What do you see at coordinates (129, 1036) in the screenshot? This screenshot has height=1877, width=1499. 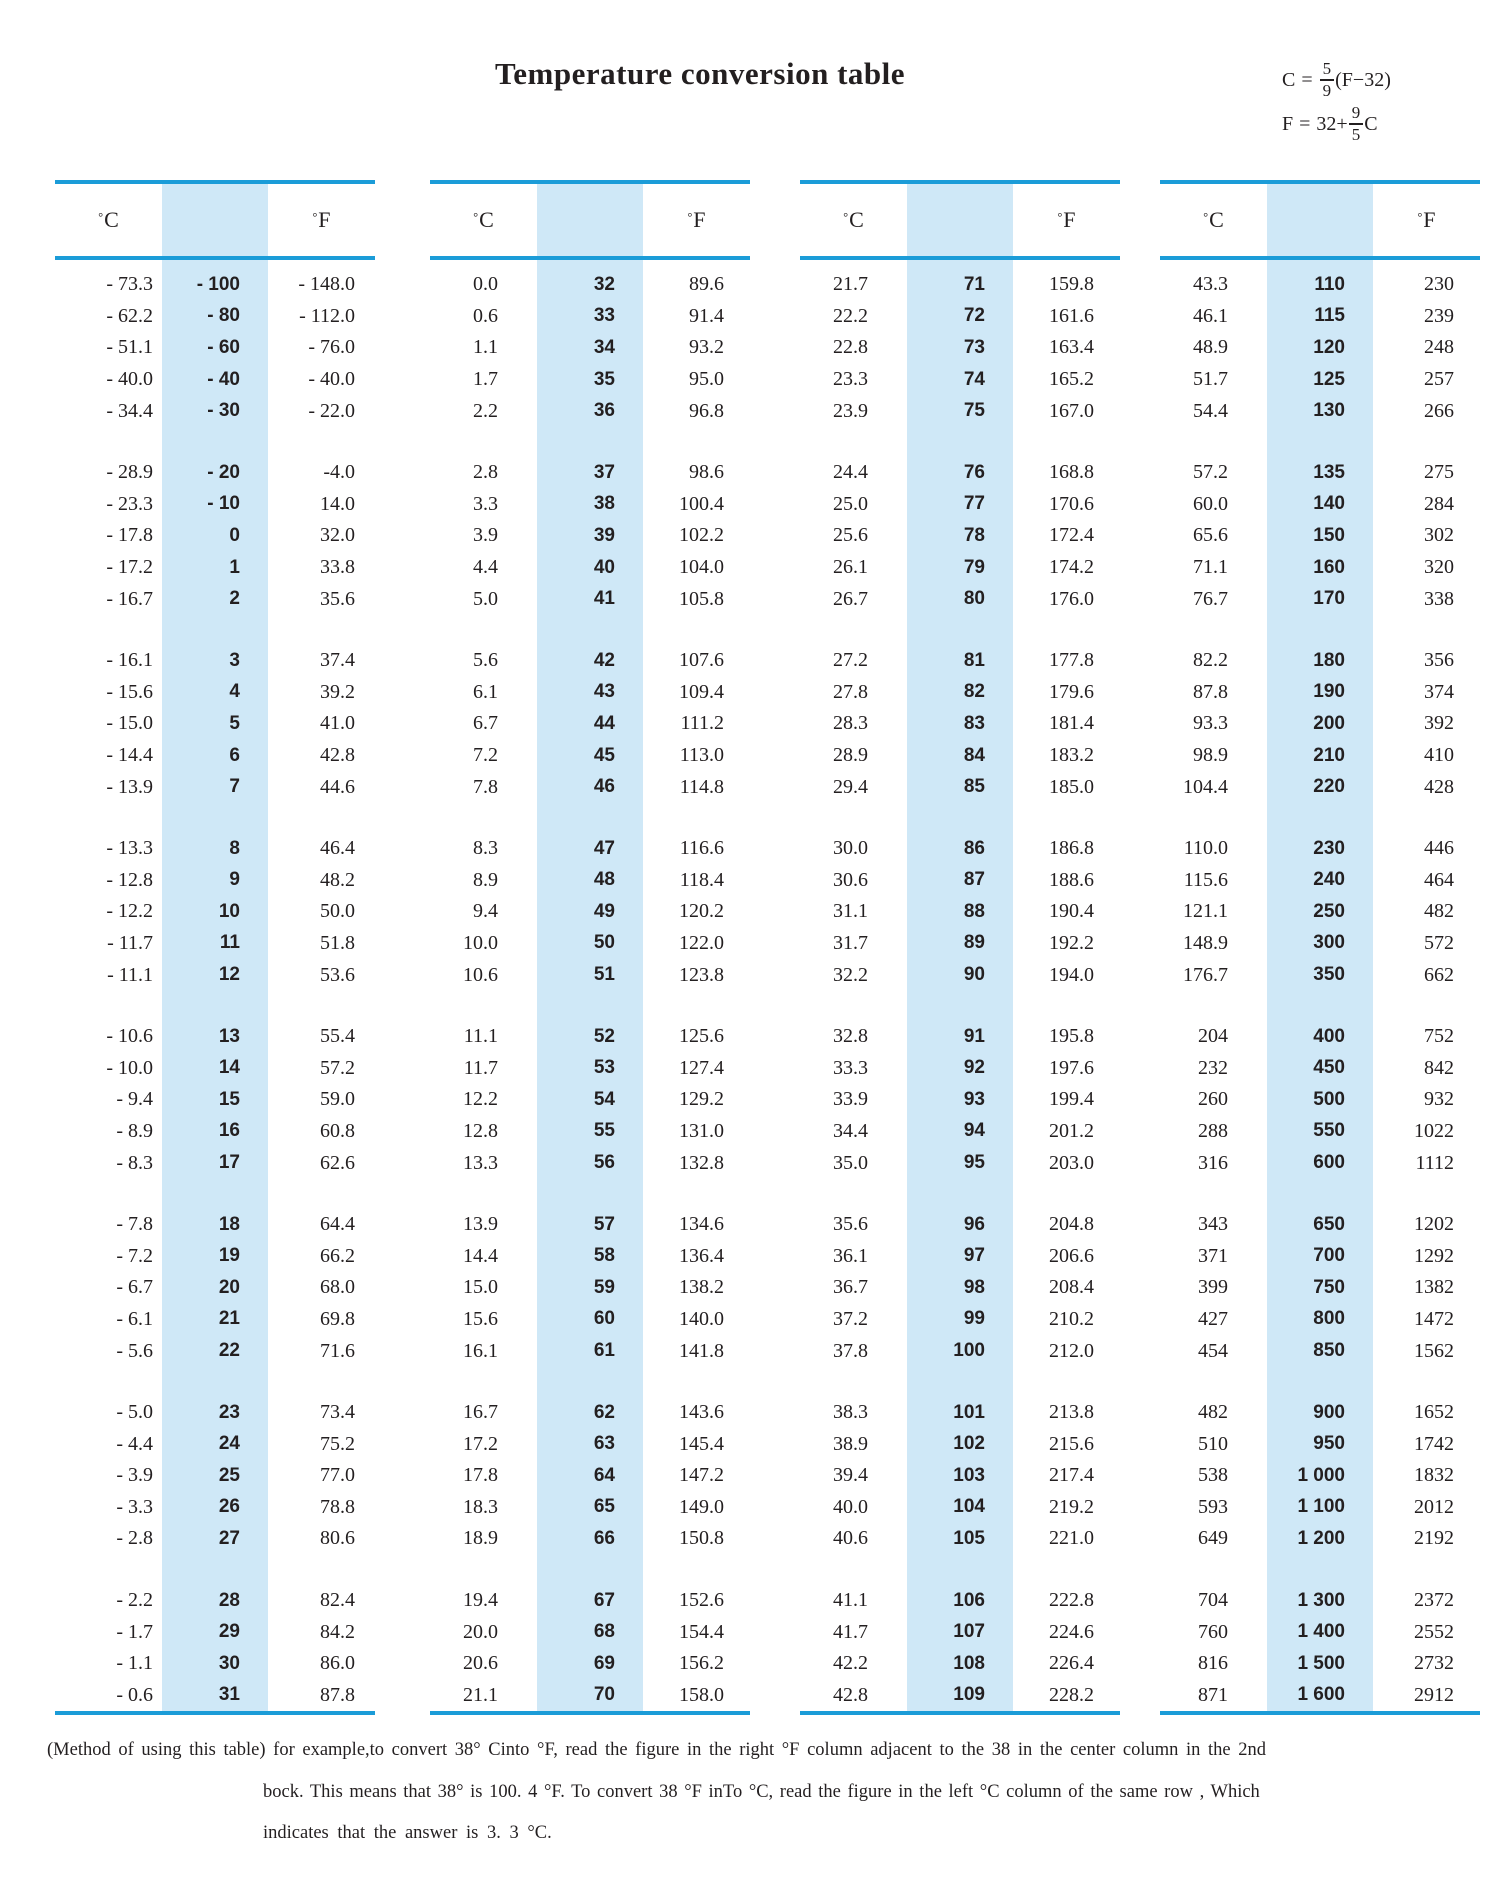 I see `celsius-value: - 10.6` at bounding box center [129, 1036].